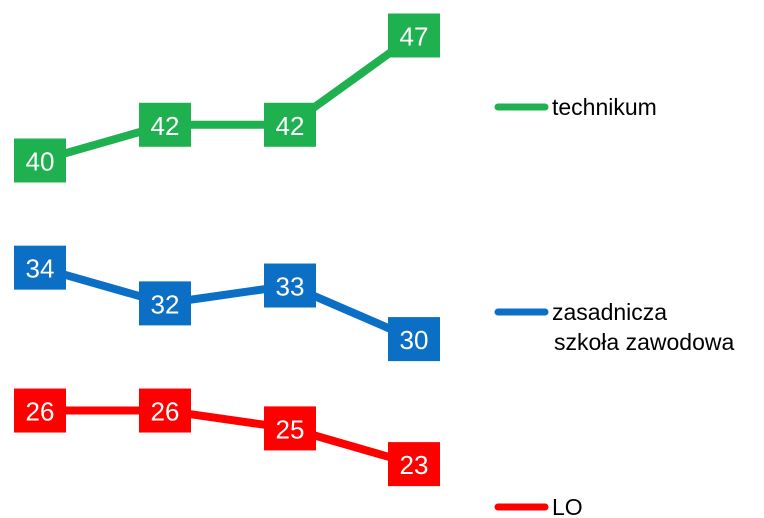 Image resolution: width=764 pixels, height=518 pixels. I want to click on data-label: 32, so click(165, 304).